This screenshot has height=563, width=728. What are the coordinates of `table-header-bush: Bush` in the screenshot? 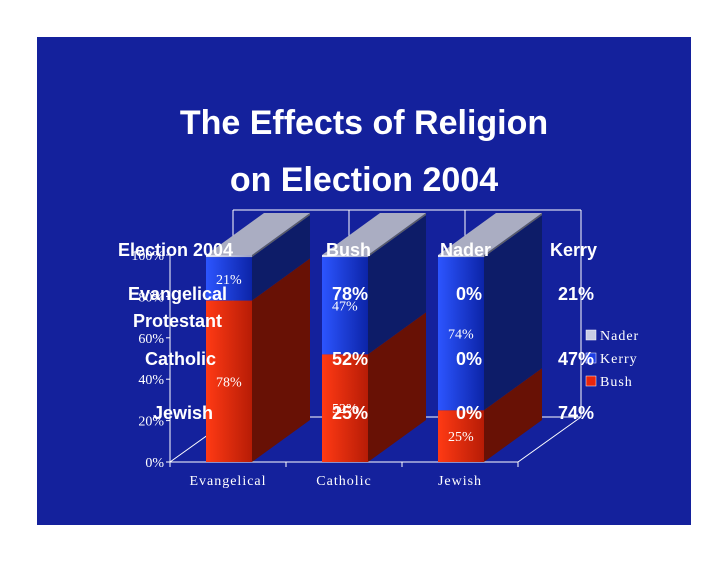 It's located at (348, 250).